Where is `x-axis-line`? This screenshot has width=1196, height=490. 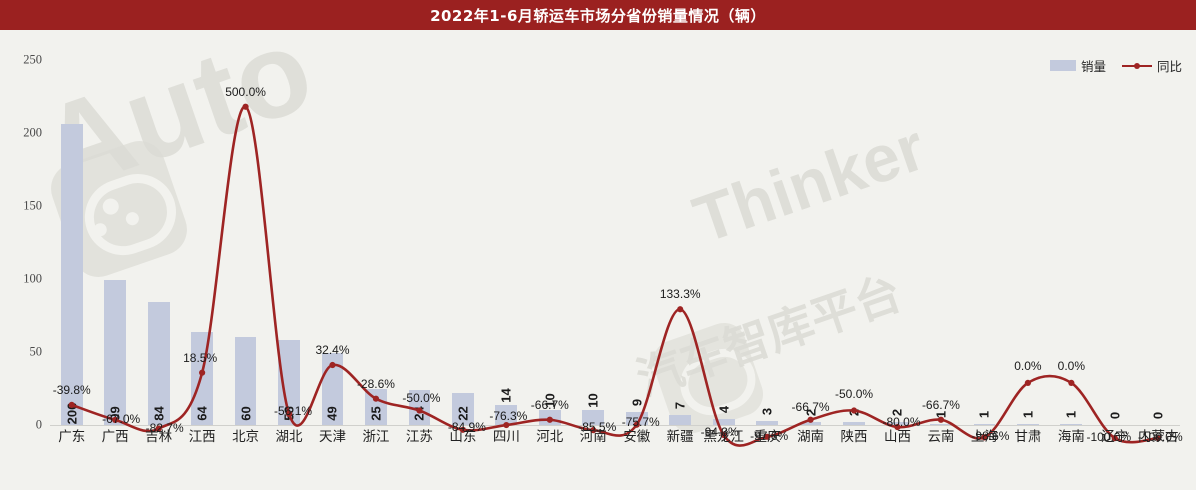
x-axis-line is located at coordinates (615, 425).